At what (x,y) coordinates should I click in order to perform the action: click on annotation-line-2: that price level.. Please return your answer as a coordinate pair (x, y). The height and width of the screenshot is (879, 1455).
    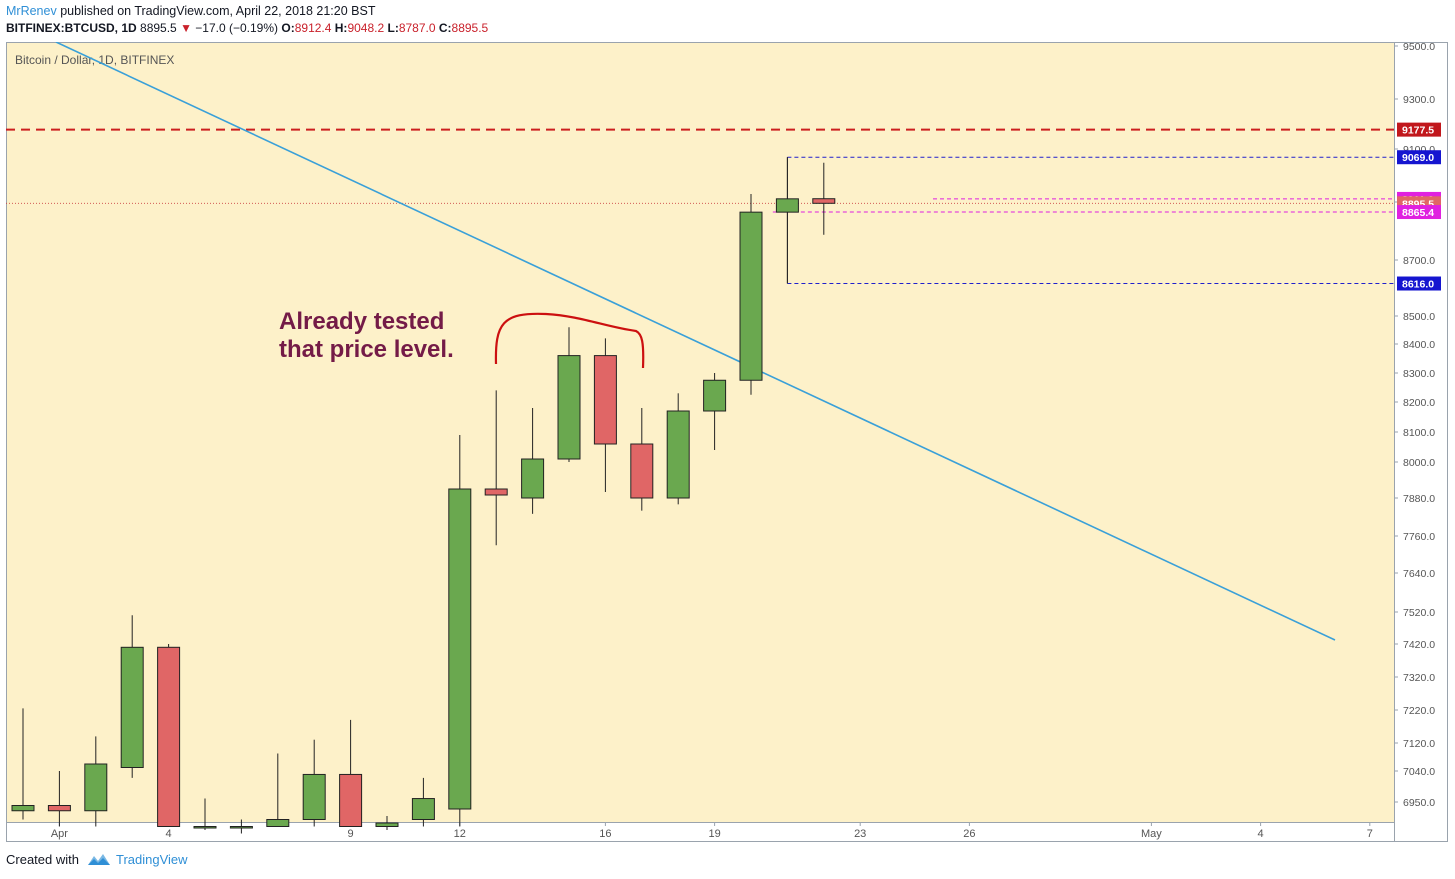
    Looking at the image, I should click on (366, 349).